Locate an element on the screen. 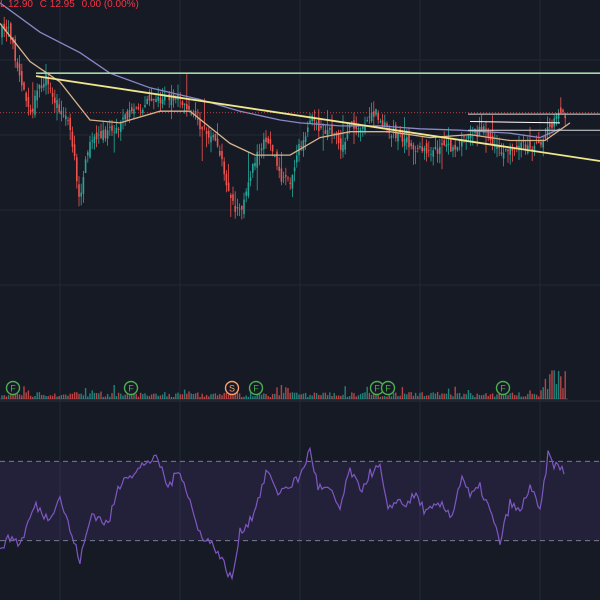 This screenshot has height=600, width=600. event-label: F is located at coordinates (377, 389).